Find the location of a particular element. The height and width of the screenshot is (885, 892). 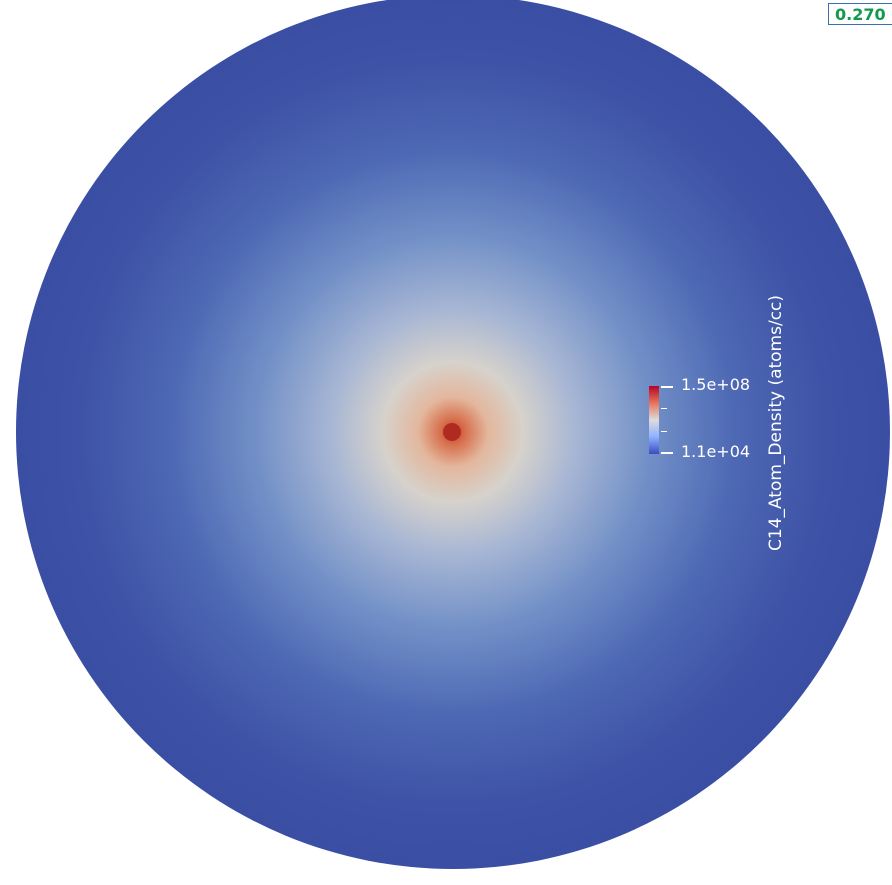

colorbar-title: C14_Atom_Density (atoms/cc) is located at coordinates (776, 423).